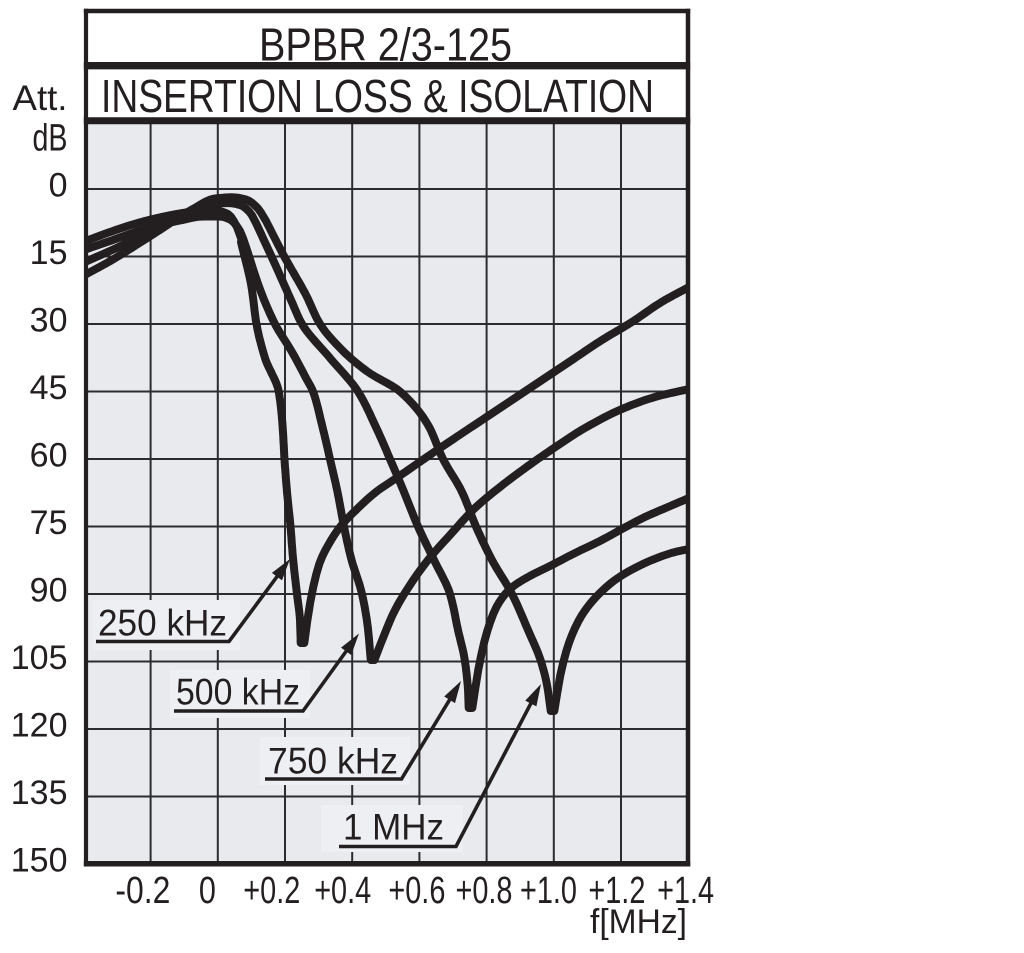  I want to click on svg-text: 105, so click(39, 658).